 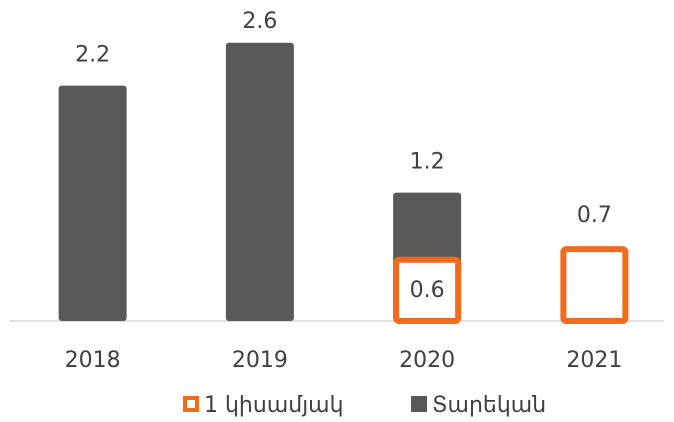 I want to click on x-tick-label: 2019, so click(x=260, y=360).